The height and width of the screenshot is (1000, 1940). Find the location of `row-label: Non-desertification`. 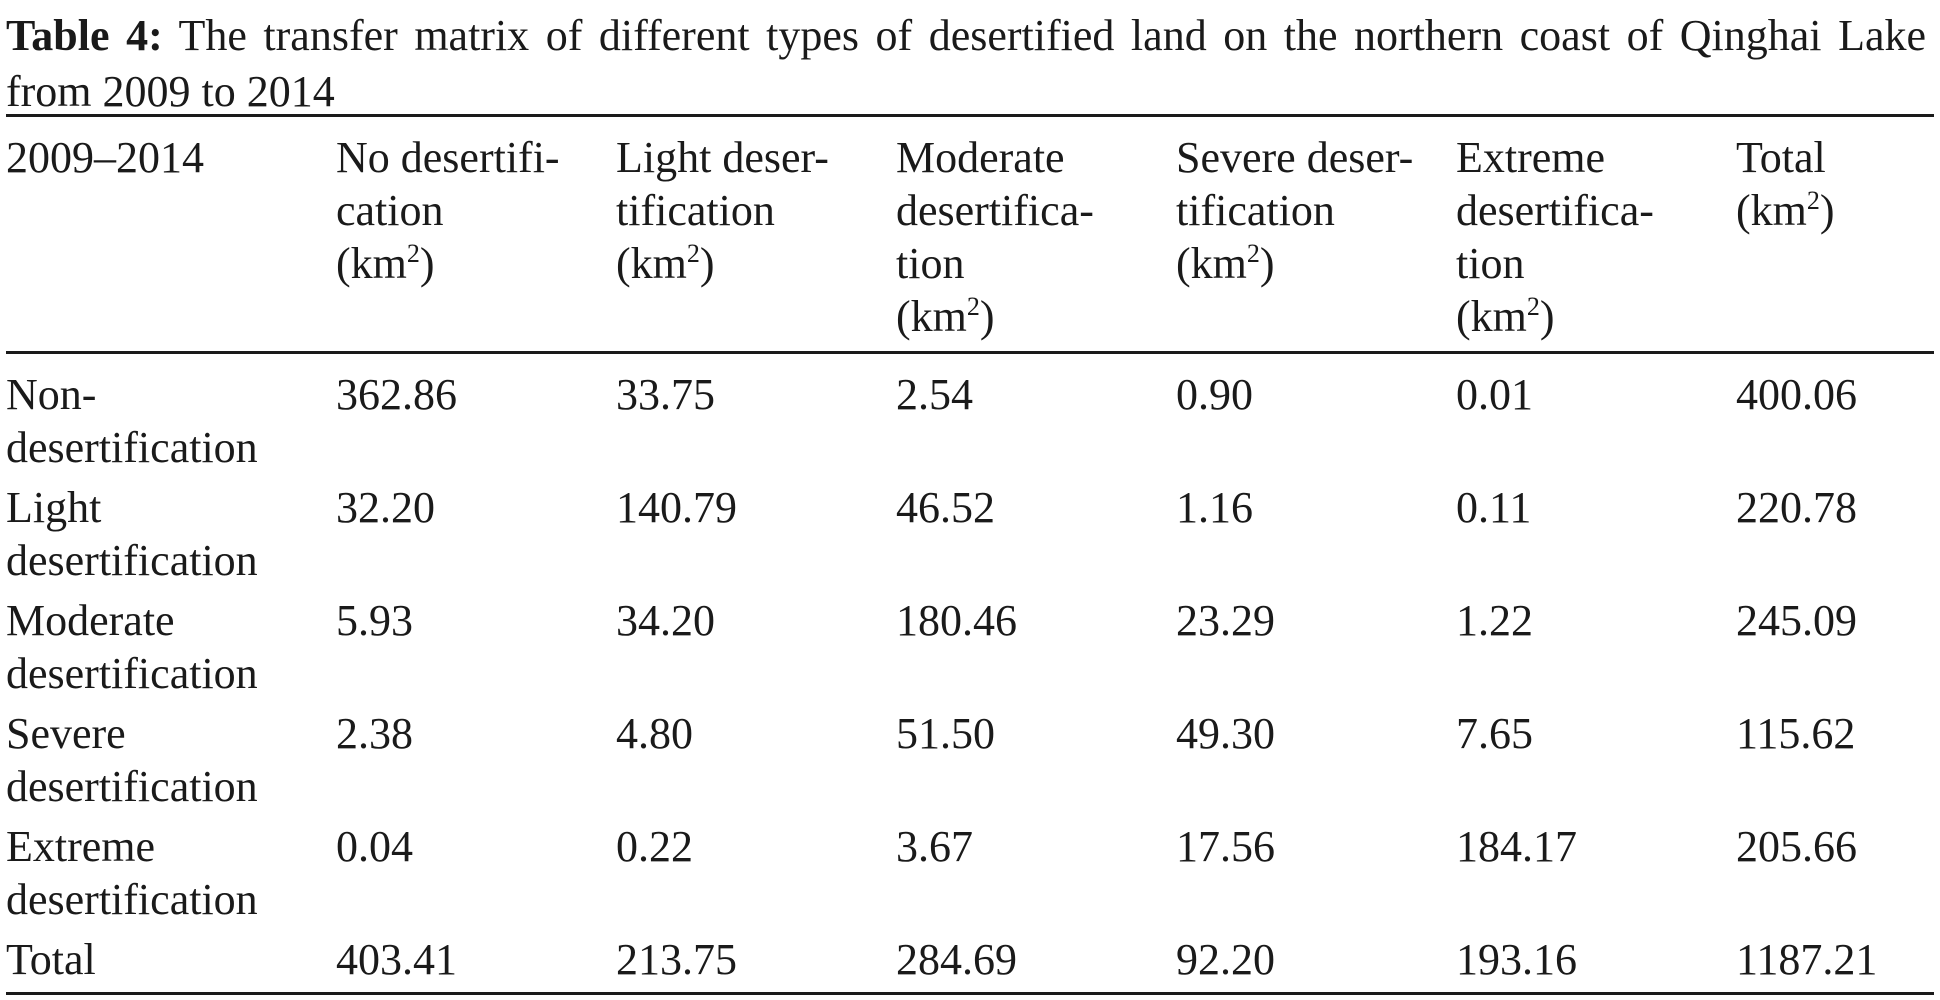

row-label: Non-desertification is located at coordinates (171, 417).